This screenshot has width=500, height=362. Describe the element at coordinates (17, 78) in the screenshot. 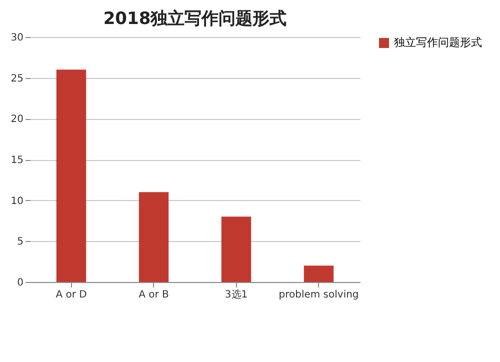

I see `y-tick-label: 25` at that location.